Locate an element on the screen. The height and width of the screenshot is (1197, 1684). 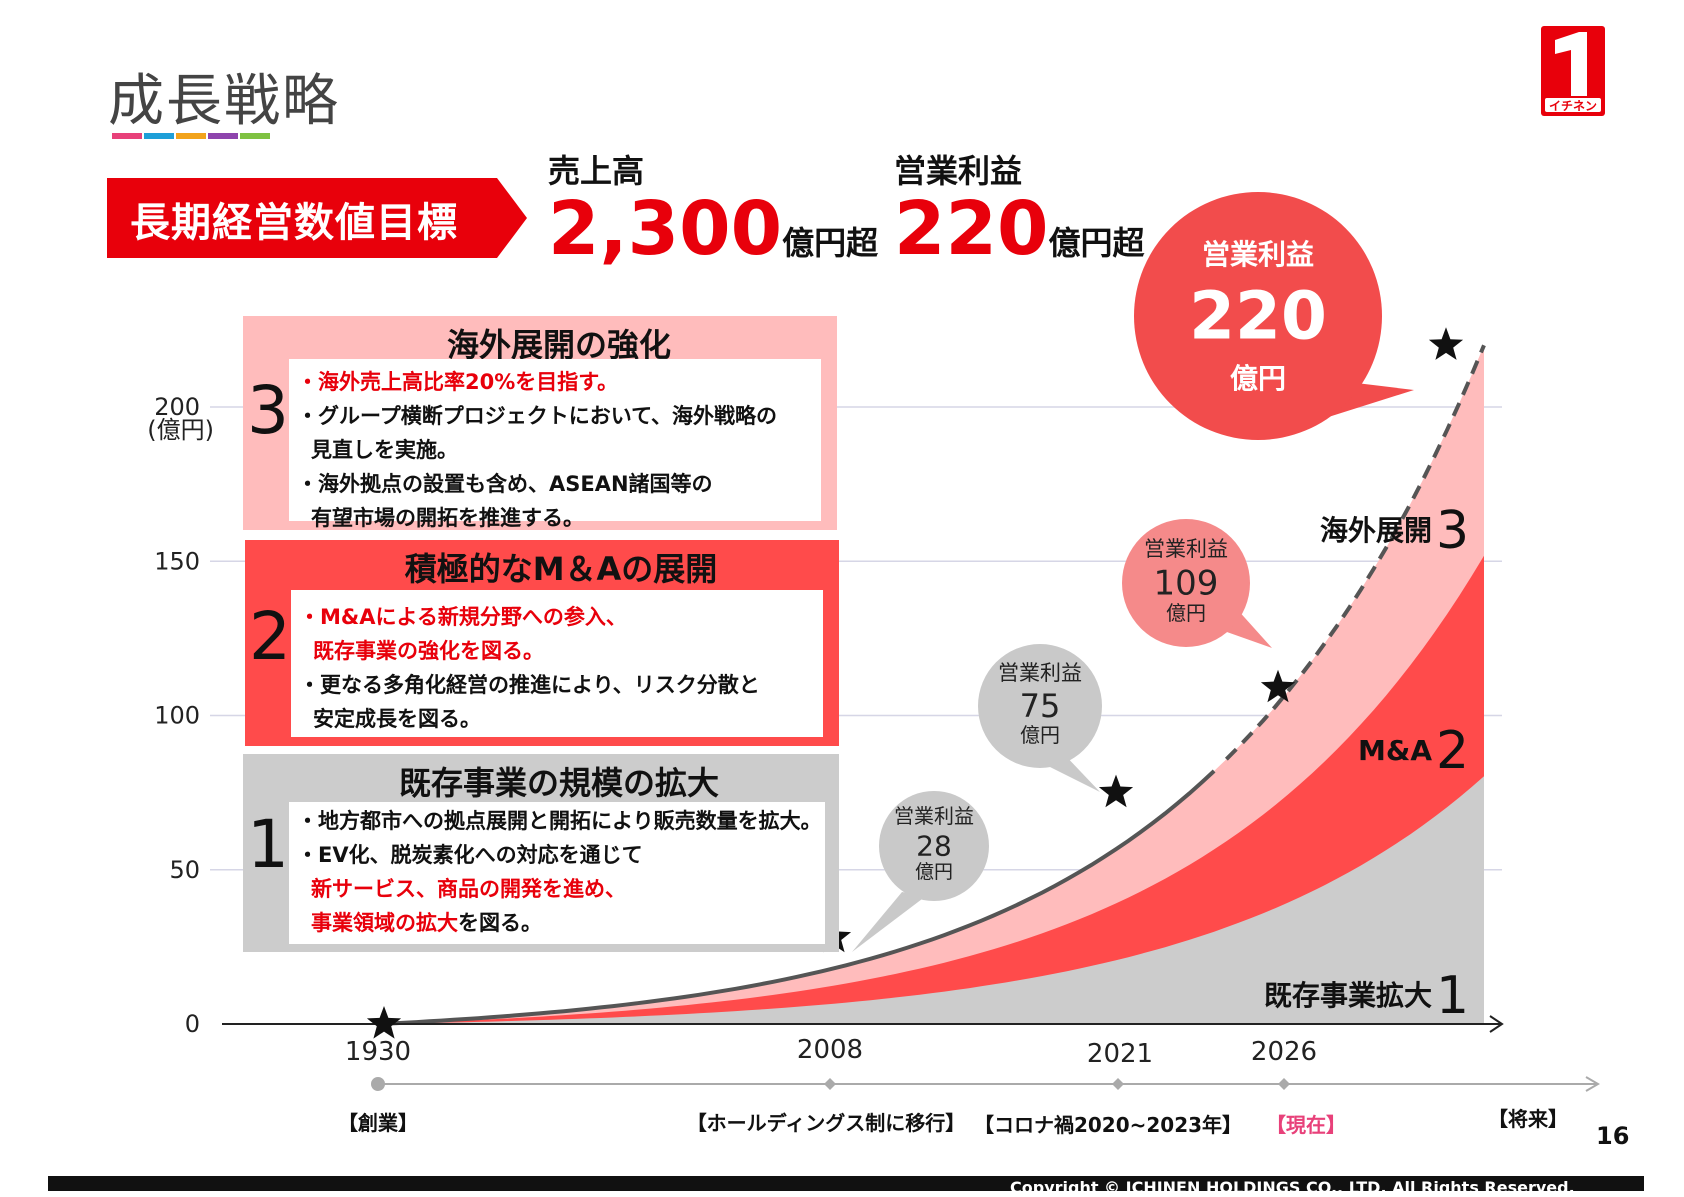
y-tick-label: 100 is located at coordinates (177, 716).